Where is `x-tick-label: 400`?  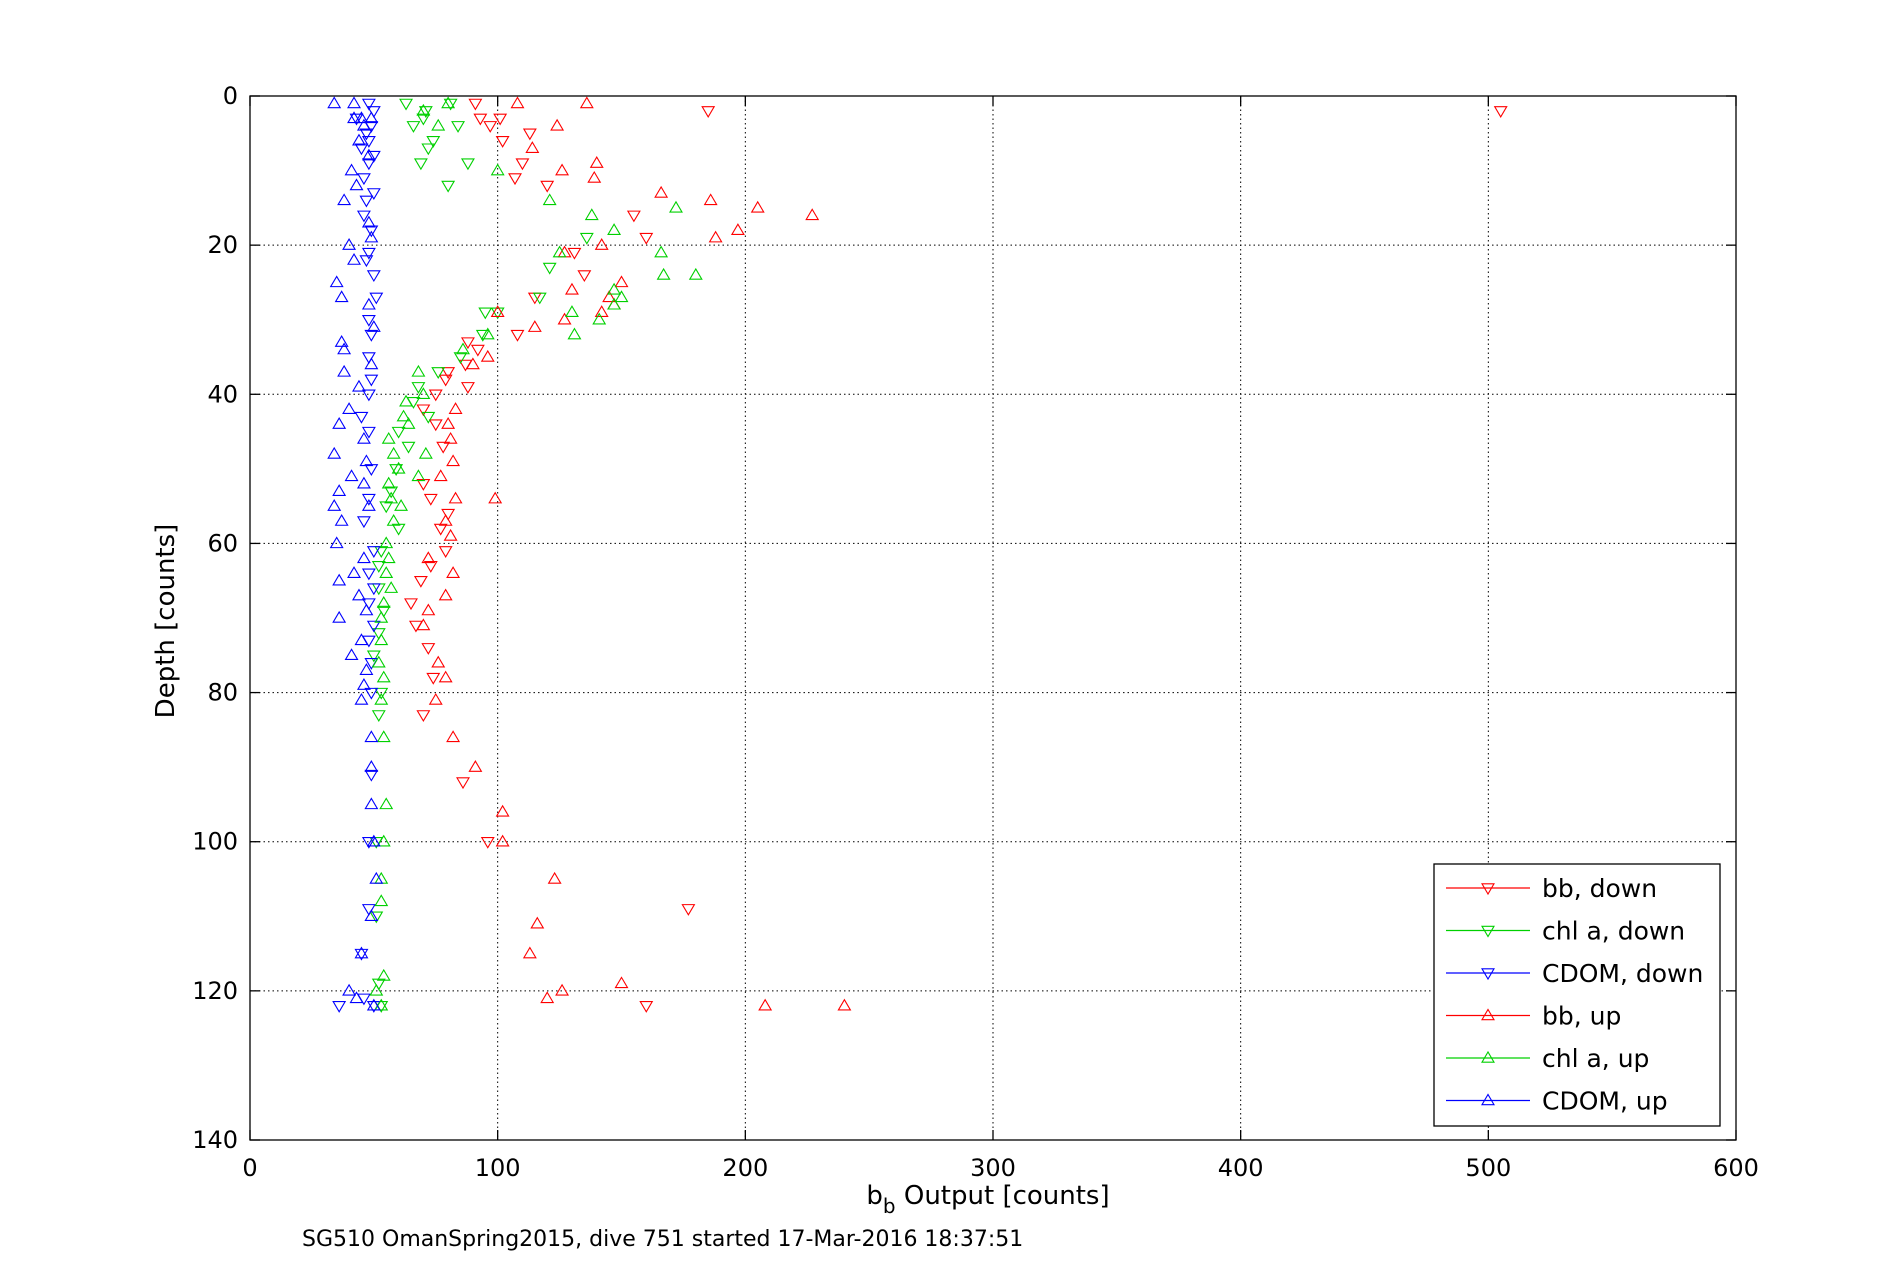 x-tick-label: 400 is located at coordinates (1241, 1168).